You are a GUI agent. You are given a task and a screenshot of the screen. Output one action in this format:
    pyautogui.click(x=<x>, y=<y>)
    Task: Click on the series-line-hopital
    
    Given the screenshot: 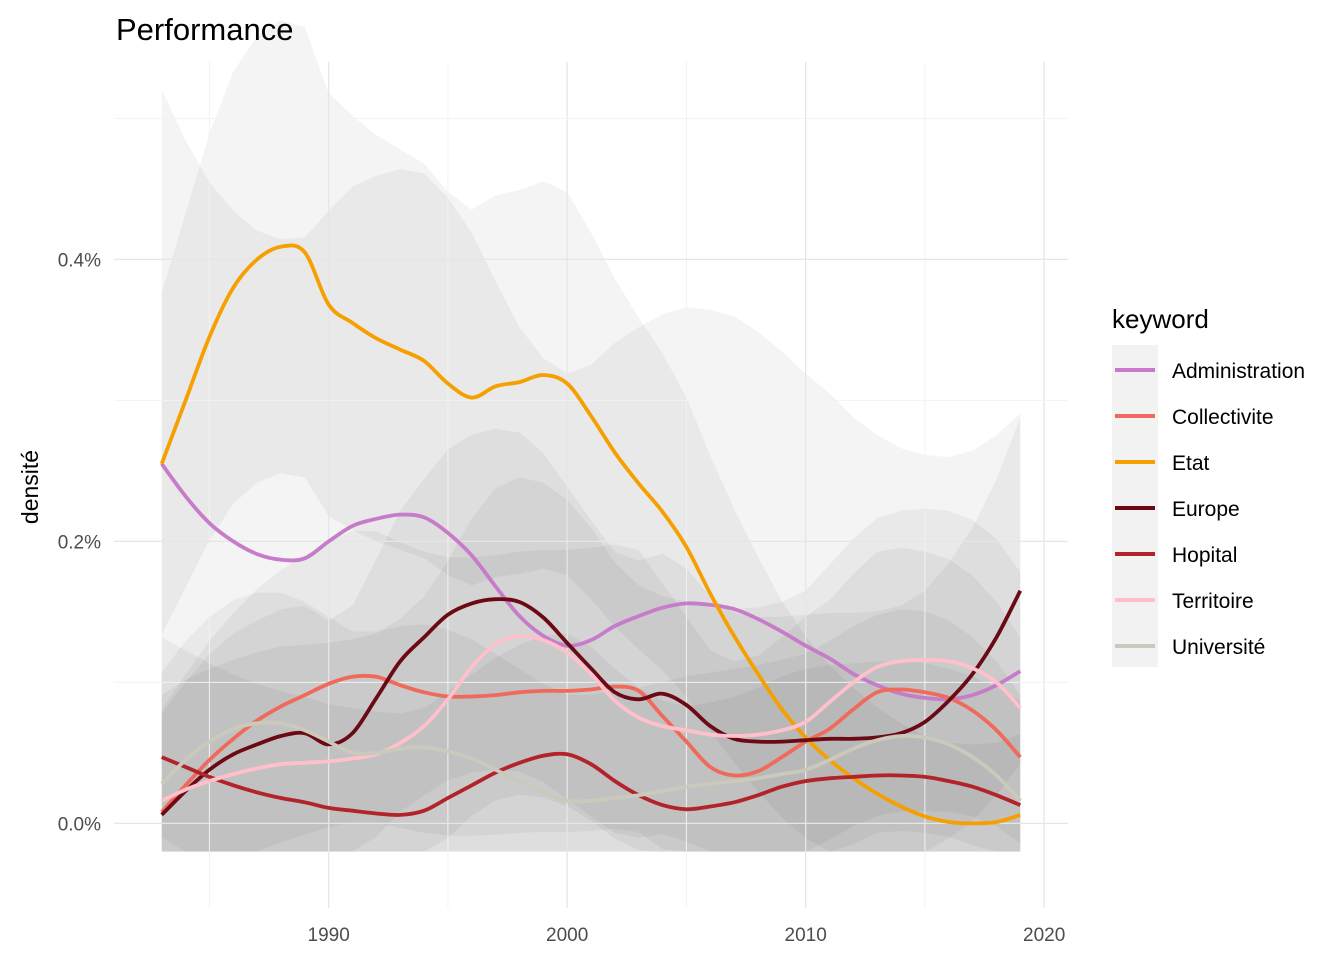 What is the action you would take?
    pyautogui.click(x=591, y=784)
    